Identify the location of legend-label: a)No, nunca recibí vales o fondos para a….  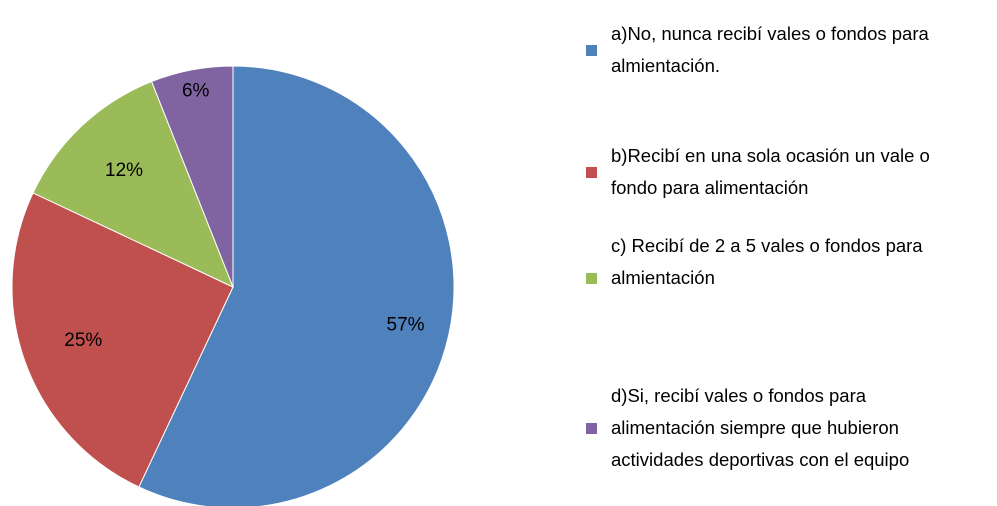
(770, 49).